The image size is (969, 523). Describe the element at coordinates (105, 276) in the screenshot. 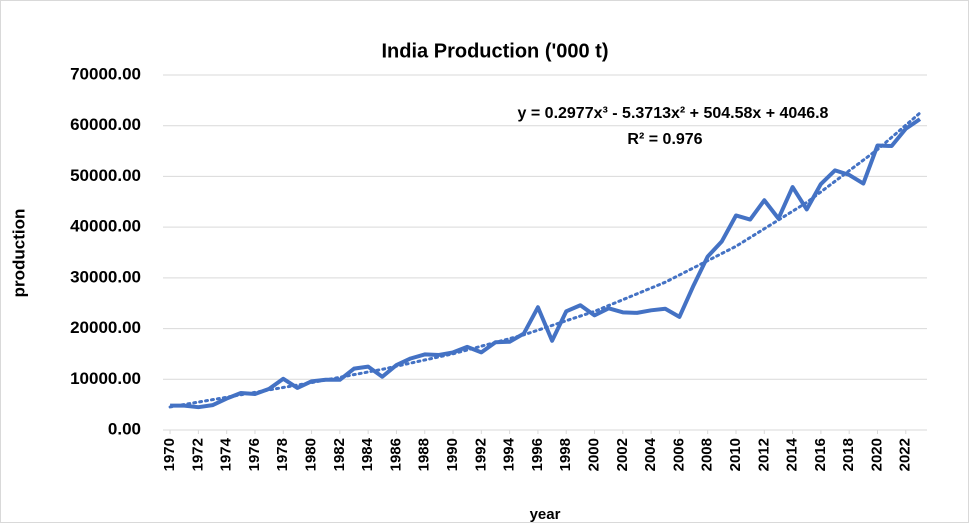

I see `y-tick-label: 30000.00` at that location.